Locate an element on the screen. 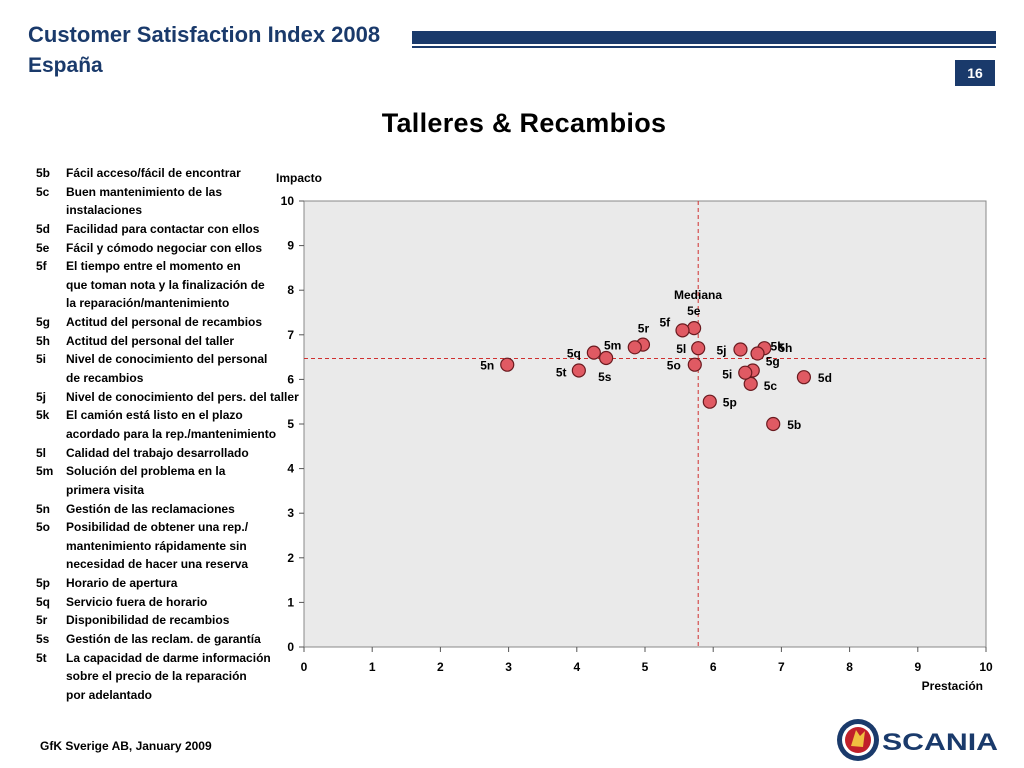 The image size is (1024, 768). median-label: Mediana is located at coordinates (698, 295).